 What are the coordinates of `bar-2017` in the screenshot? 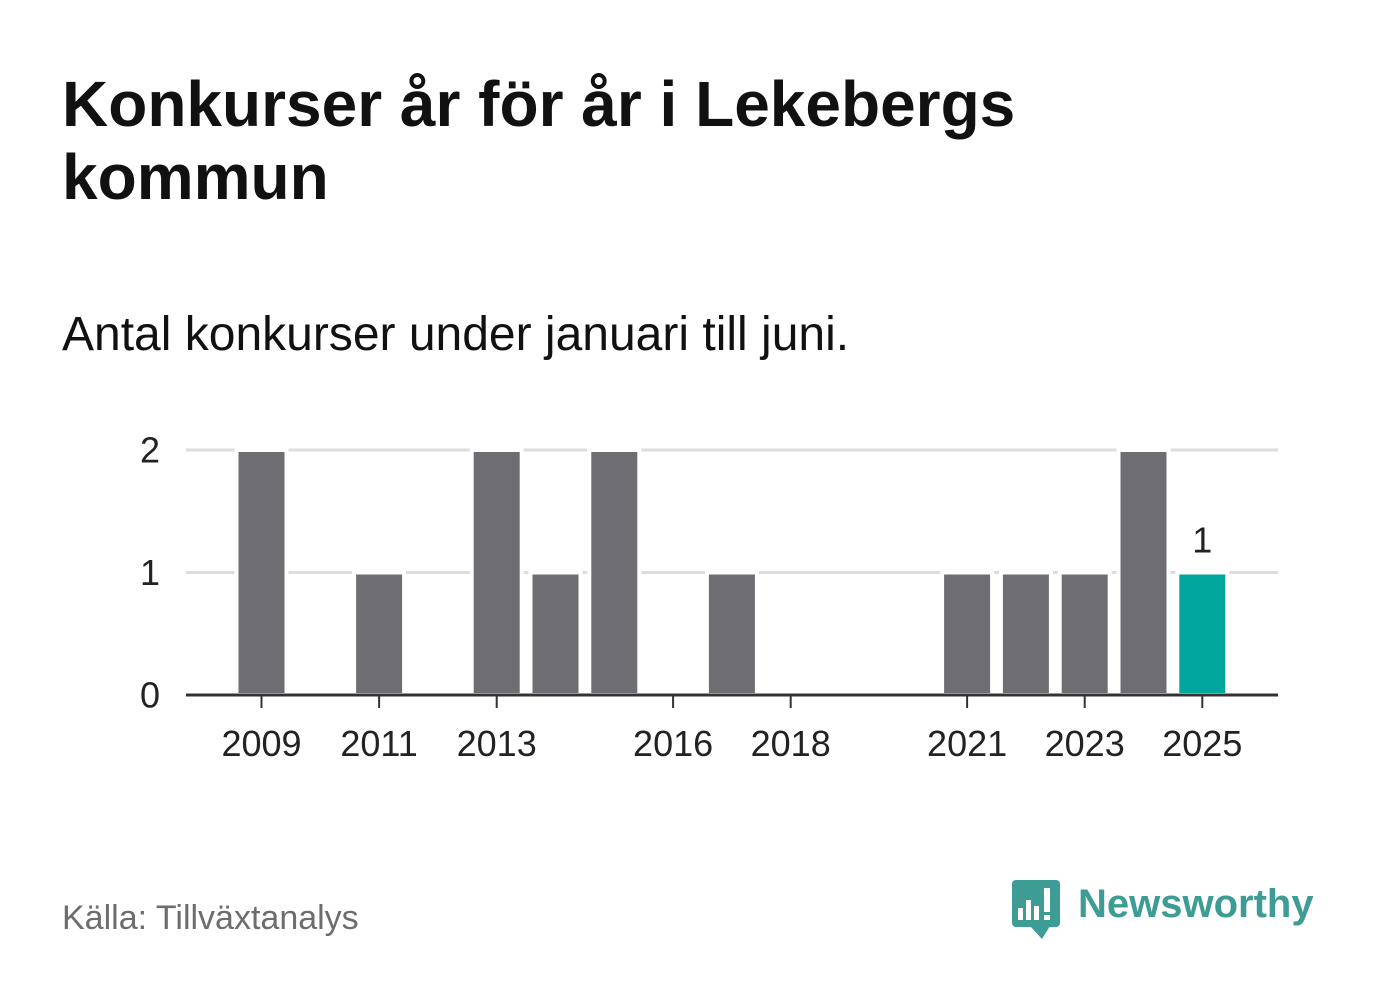 It's located at (731, 633).